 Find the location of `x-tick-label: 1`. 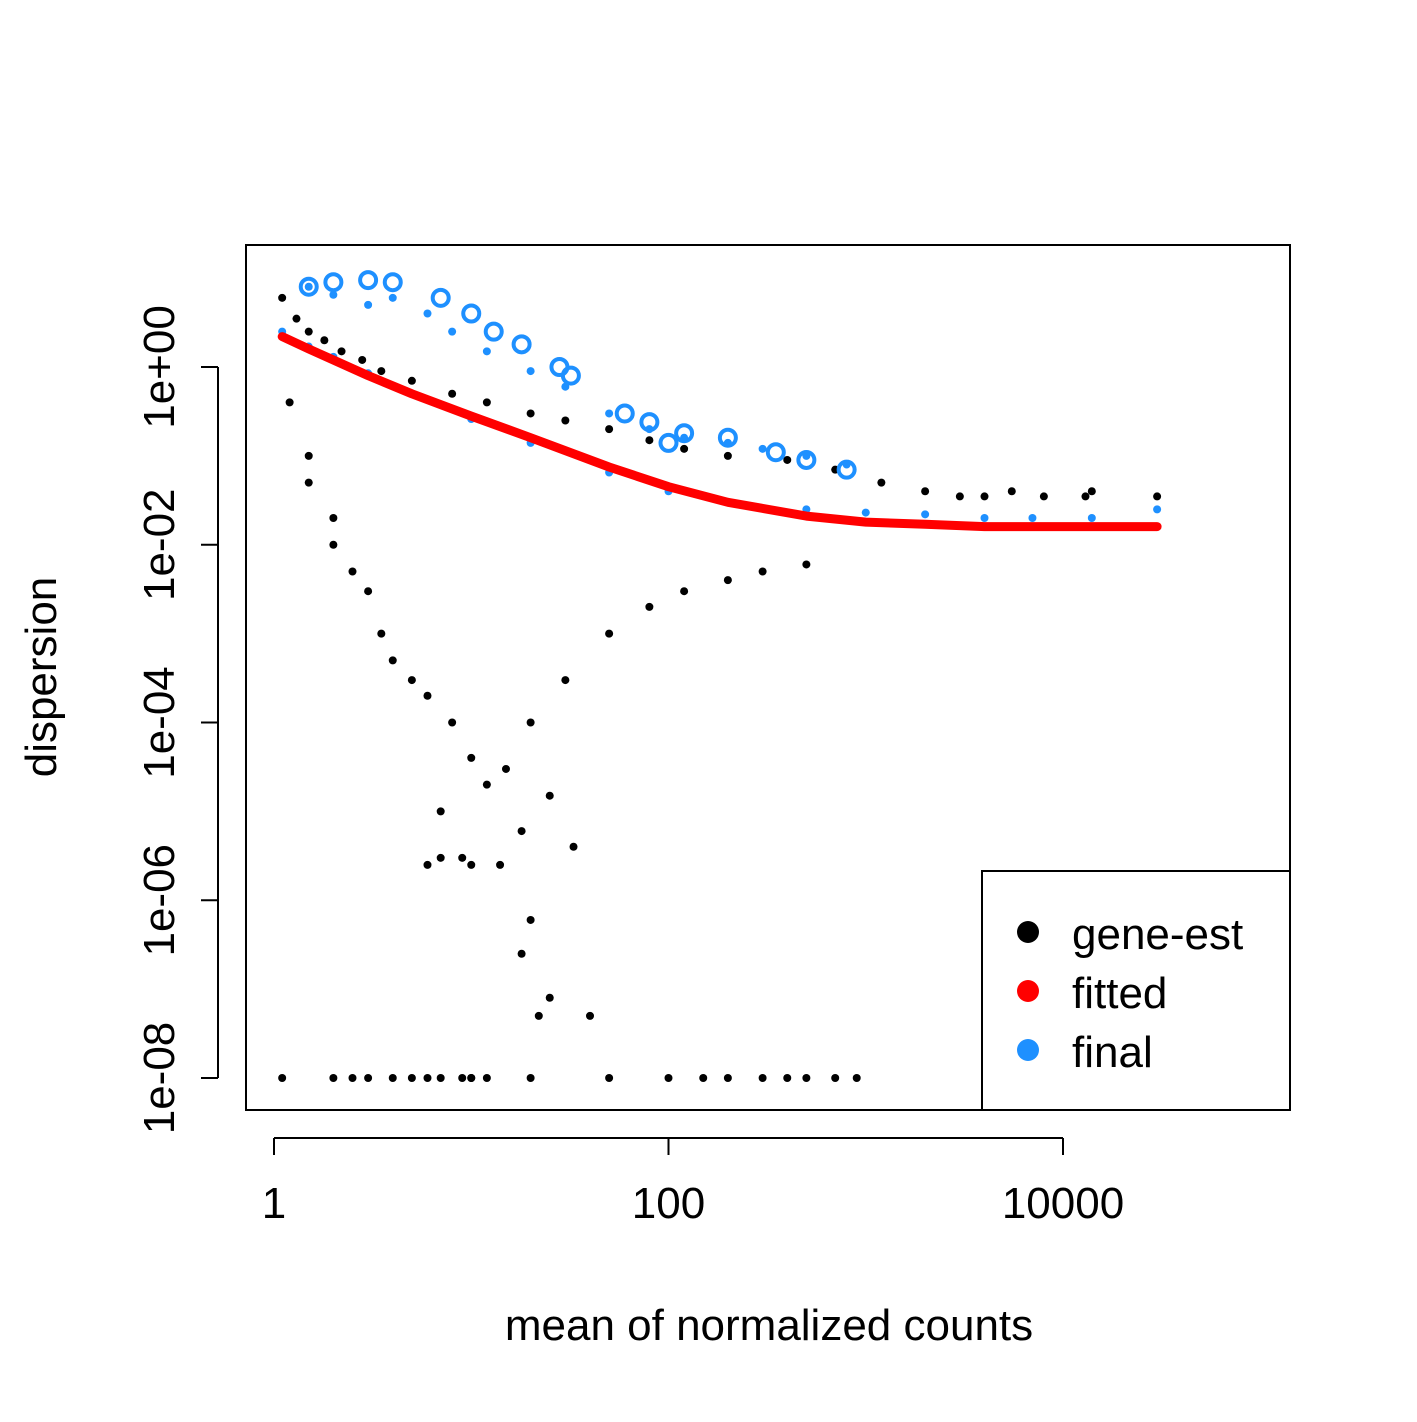

x-tick-label: 1 is located at coordinates (274, 1203).